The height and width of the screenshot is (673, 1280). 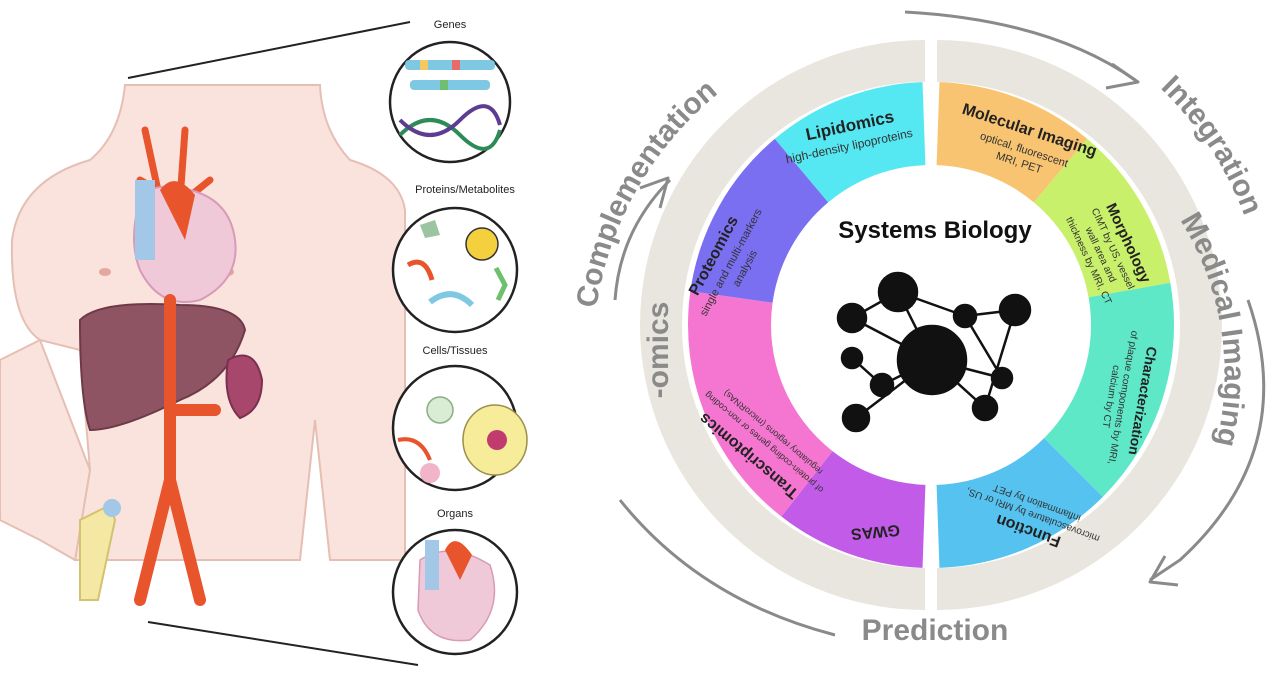 What do you see at coordinates (450, 91) in the screenshot?
I see `scale-genes: Genes` at bounding box center [450, 91].